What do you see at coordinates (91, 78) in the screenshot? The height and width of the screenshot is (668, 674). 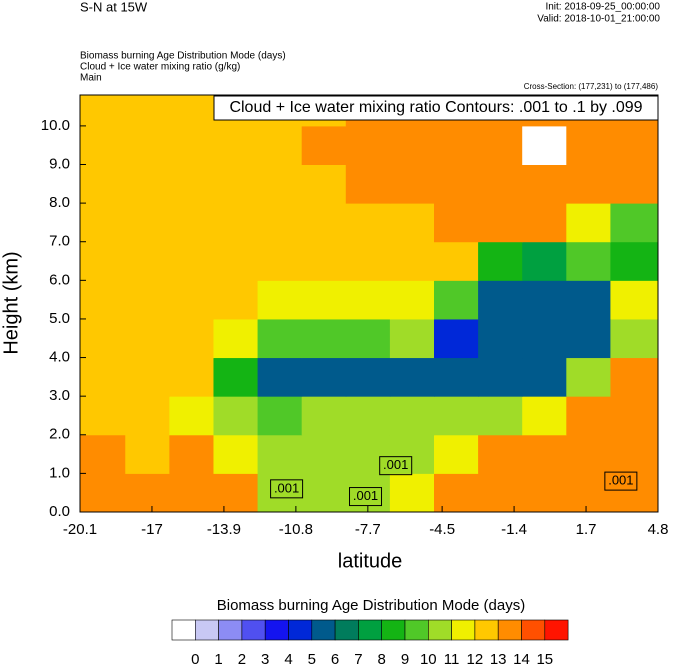 I see `subtitle: Main` at bounding box center [91, 78].